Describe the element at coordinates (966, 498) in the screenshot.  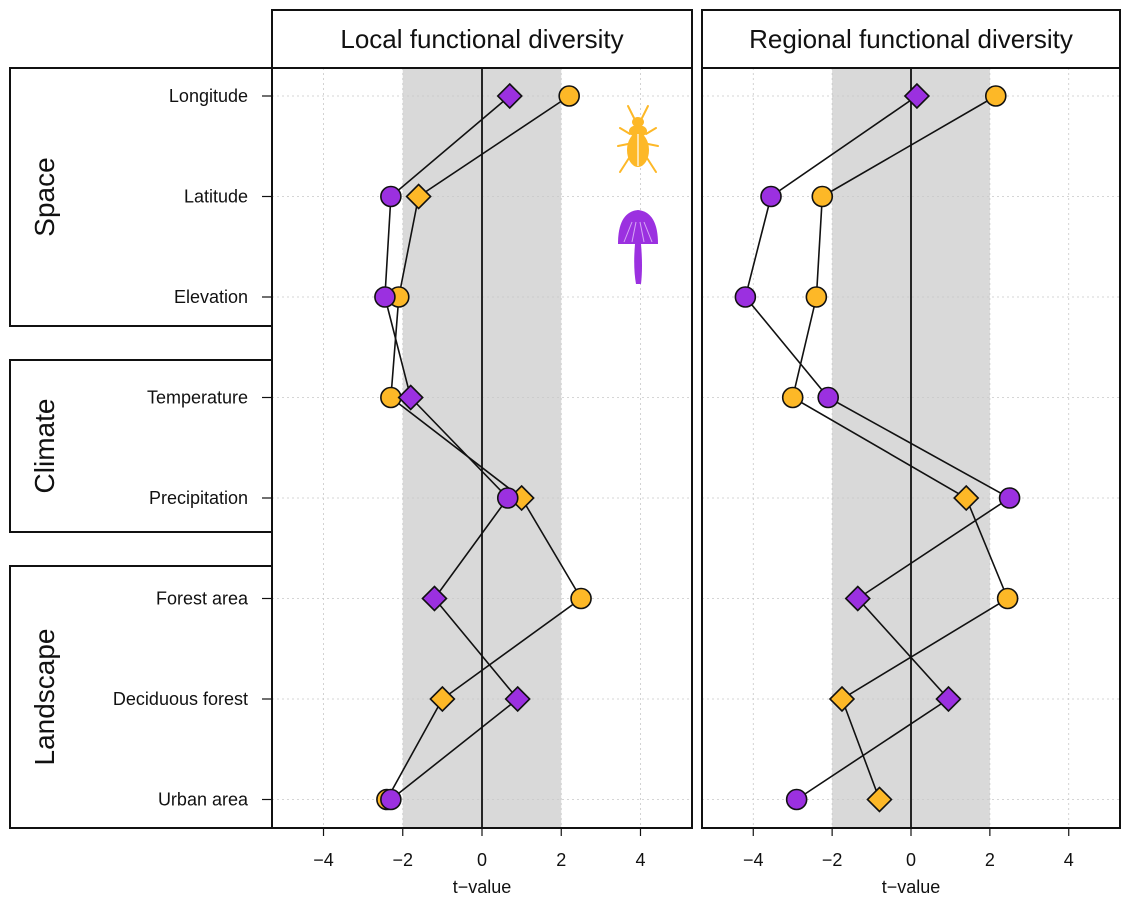
I see `point-beetles-precipitation` at that location.